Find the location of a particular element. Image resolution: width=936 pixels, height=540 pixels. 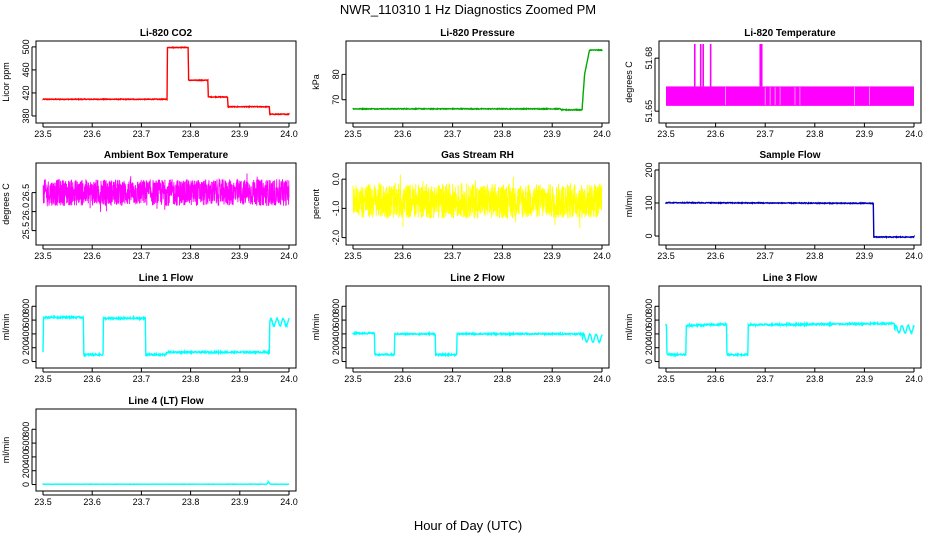

y-tick-label: 26.5 is located at coordinates (26, 193).